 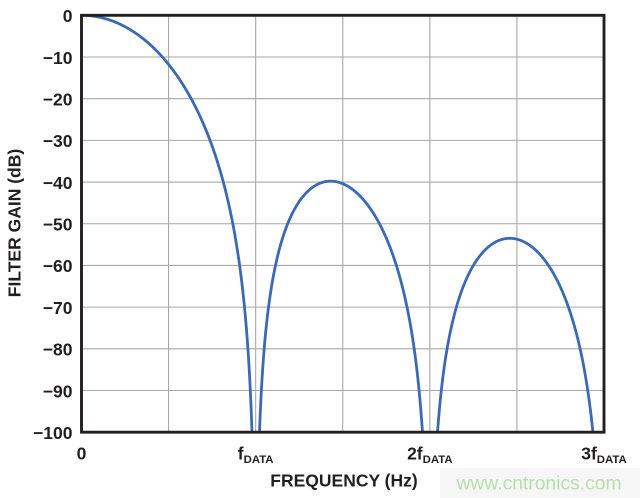 What do you see at coordinates (58, 350) in the screenshot?
I see `svg-text: −80` at bounding box center [58, 350].